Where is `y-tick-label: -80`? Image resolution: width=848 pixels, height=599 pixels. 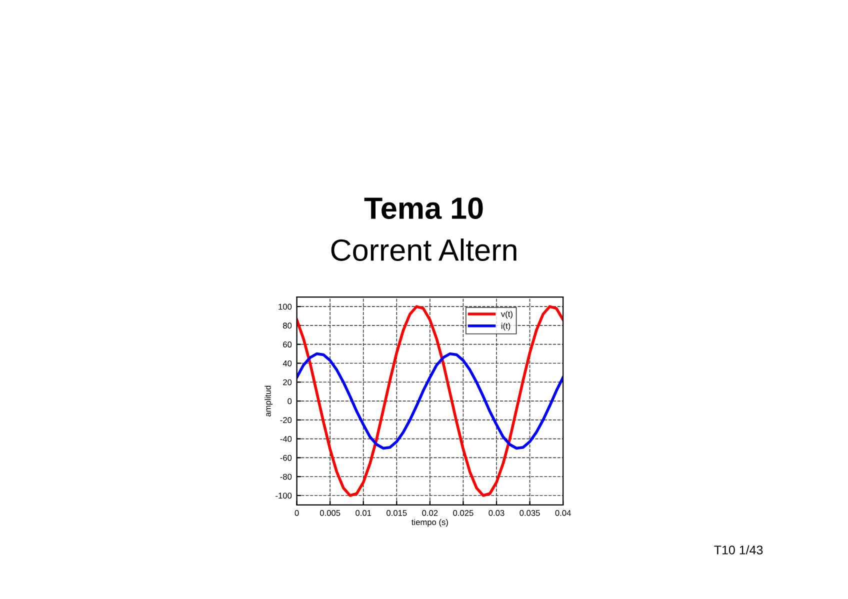 y-tick-label: -80 is located at coordinates (286, 477).